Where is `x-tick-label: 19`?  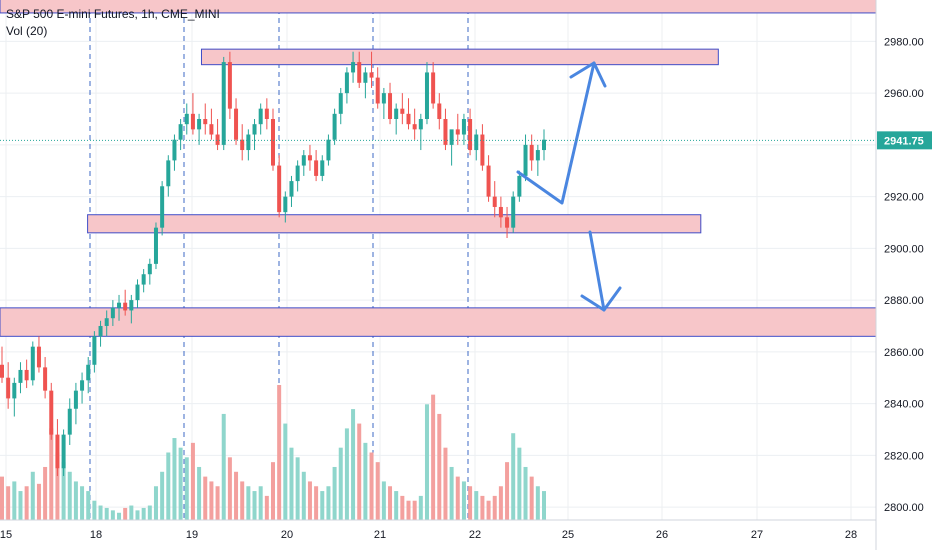
x-tick-label: 19 is located at coordinates (192, 535).